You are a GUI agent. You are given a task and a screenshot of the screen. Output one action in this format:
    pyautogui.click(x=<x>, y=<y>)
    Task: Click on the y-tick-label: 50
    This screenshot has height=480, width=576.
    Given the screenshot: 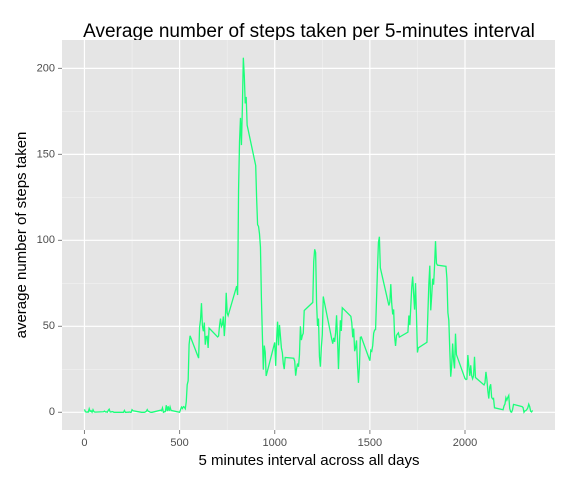 What is the action you would take?
    pyautogui.click(x=49, y=326)
    